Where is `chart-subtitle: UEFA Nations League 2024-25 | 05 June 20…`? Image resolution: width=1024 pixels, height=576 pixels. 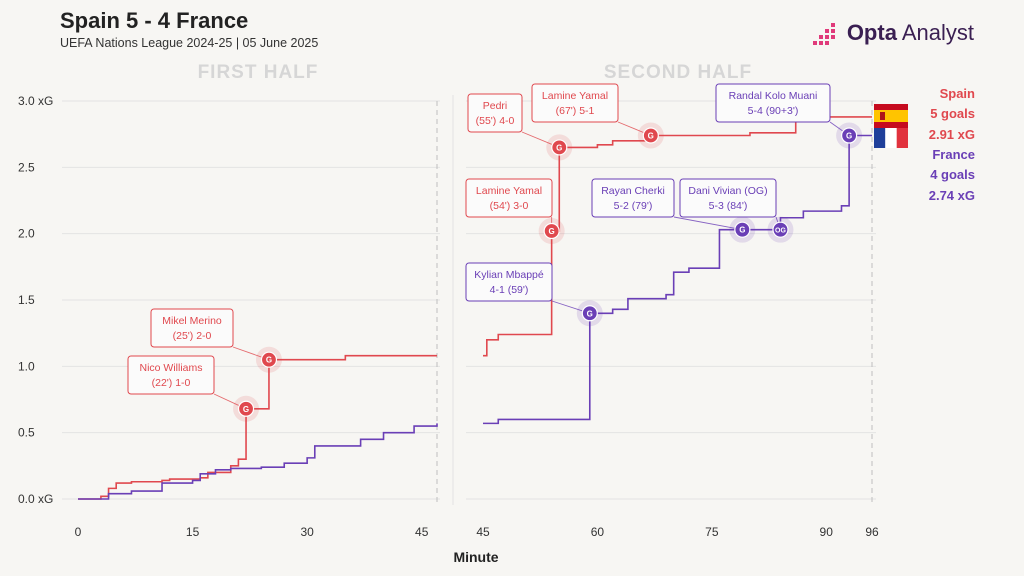 chart-subtitle: UEFA Nations League 2024-25 | 05 June 20… is located at coordinates (189, 43).